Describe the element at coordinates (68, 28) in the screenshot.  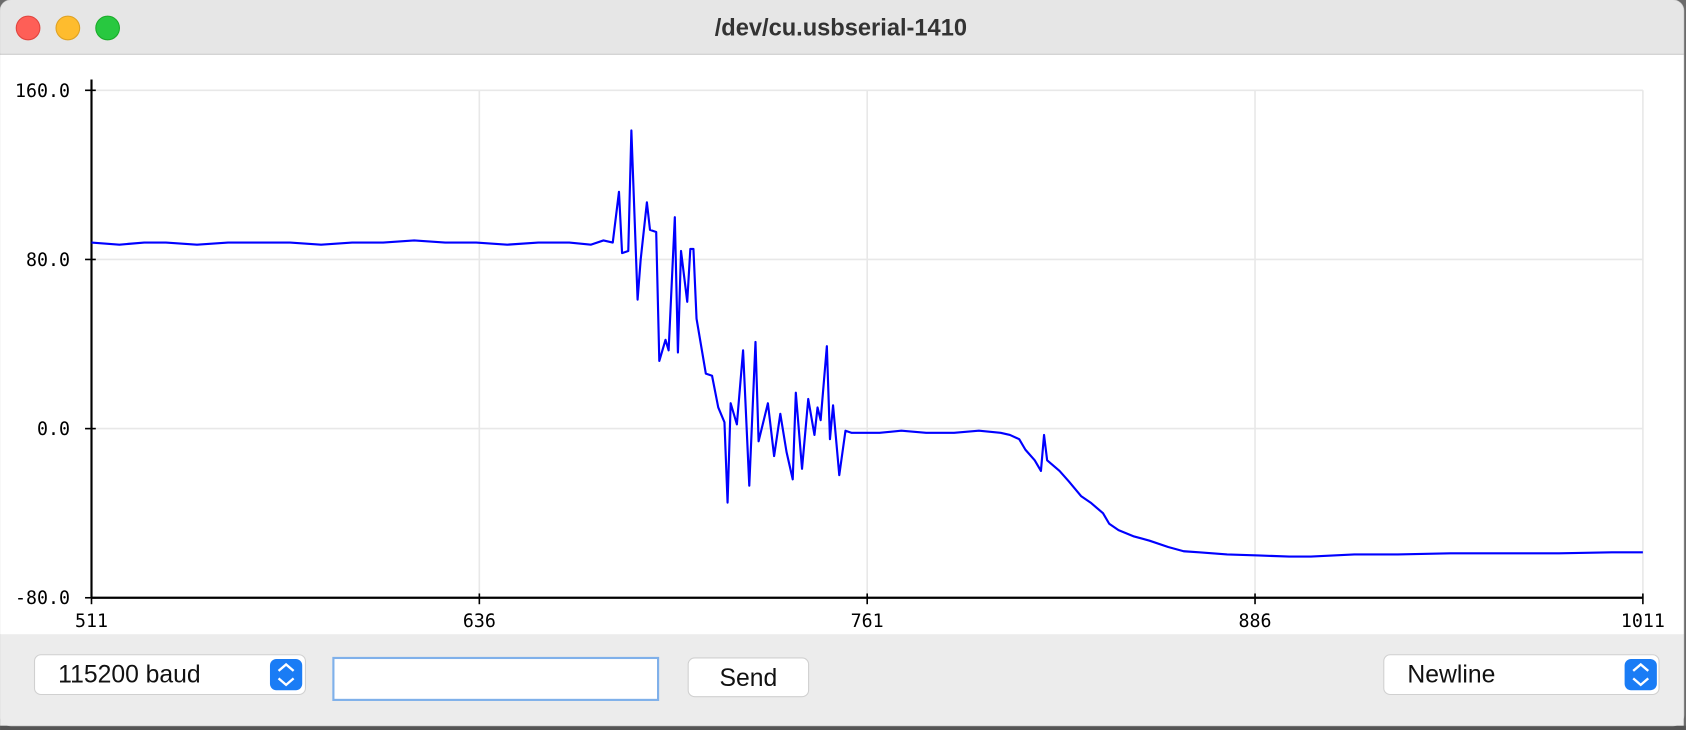
I see `minimize-button` at that location.